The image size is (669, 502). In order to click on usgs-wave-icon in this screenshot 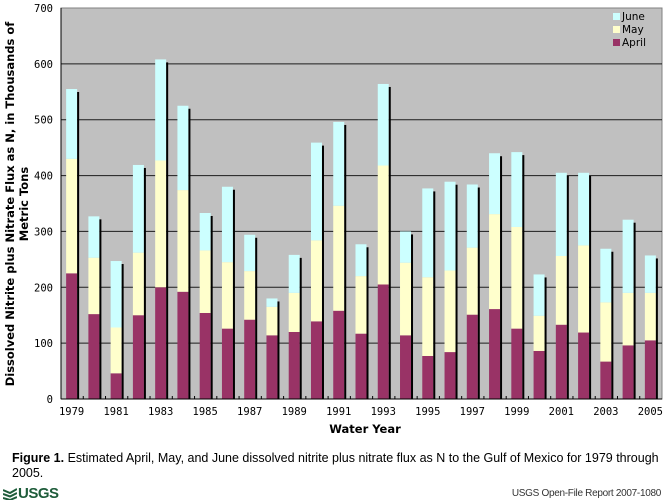, I will do `click(10, 493)`.